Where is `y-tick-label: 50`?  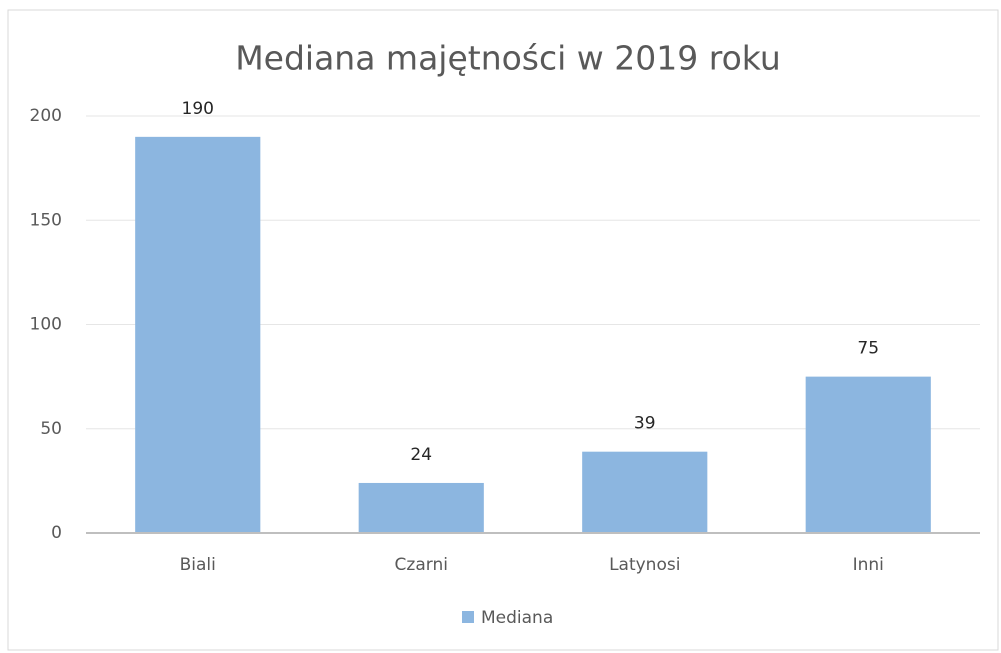
y-tick-label: 50 is located at coordinates (51, 429).